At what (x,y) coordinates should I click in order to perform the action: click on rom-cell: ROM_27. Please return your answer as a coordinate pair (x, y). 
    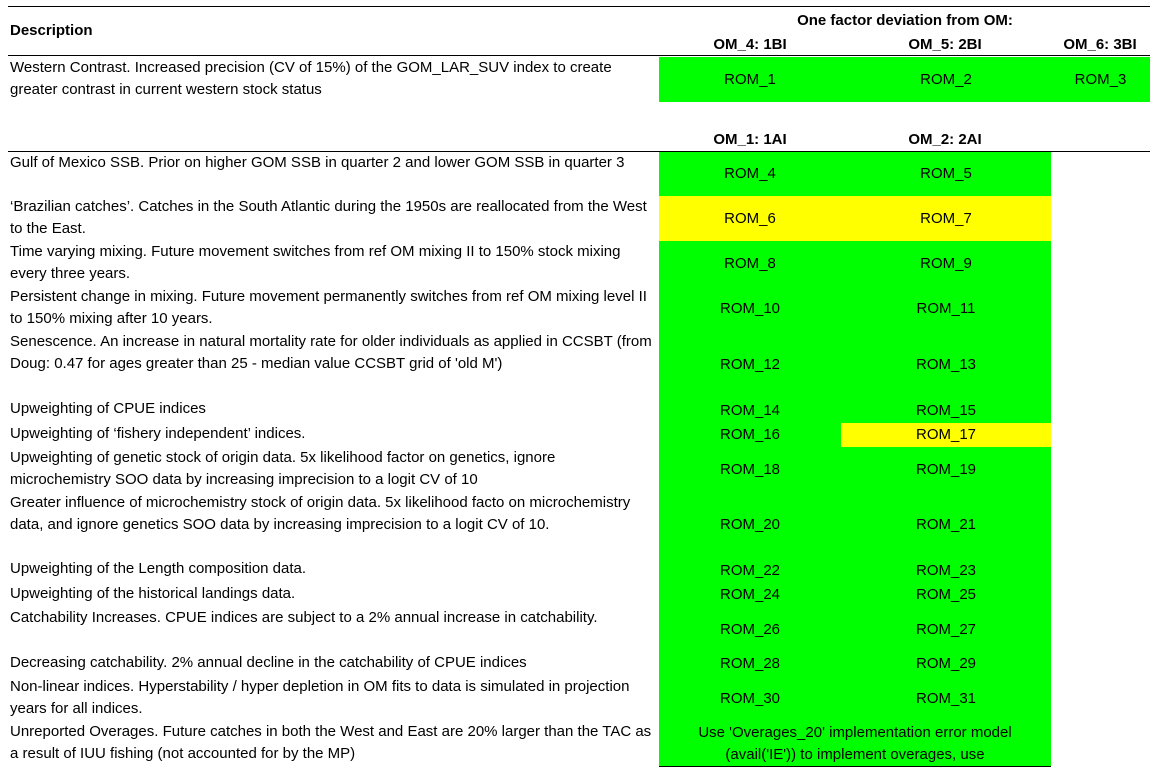
    Looking at the image, I should click on (946, 629).